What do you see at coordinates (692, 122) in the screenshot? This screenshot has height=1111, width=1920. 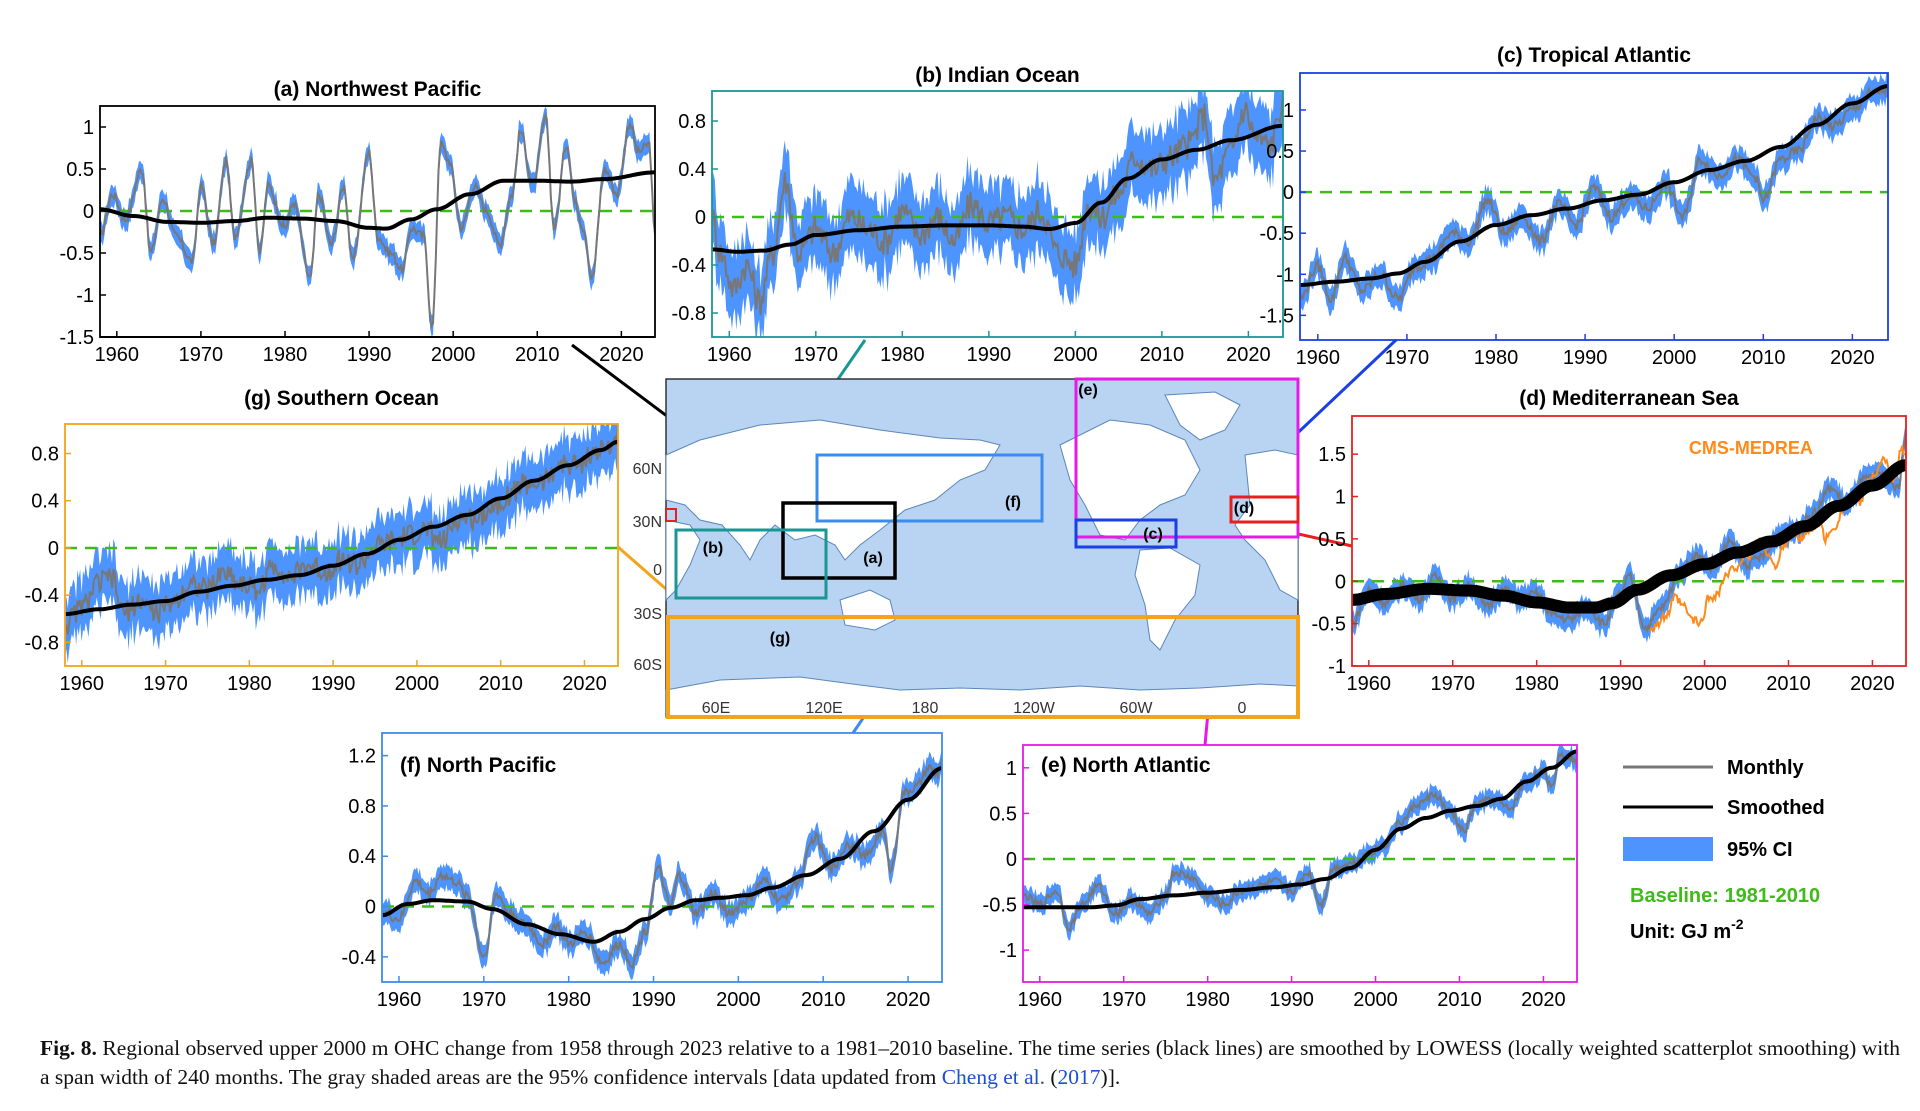 I see `y-tick-label: 0.8` at bounding box center [692, 122].